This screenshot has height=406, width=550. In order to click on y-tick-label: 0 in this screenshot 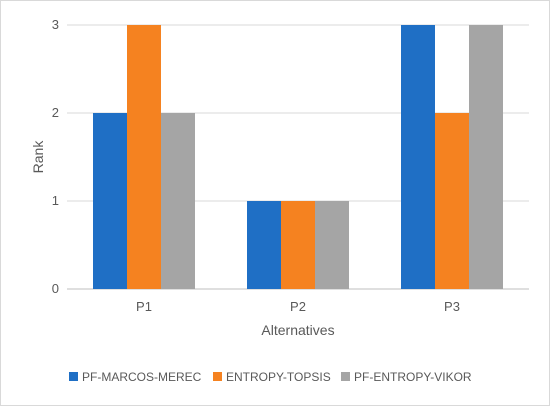, I will do `click(55, 288)`.